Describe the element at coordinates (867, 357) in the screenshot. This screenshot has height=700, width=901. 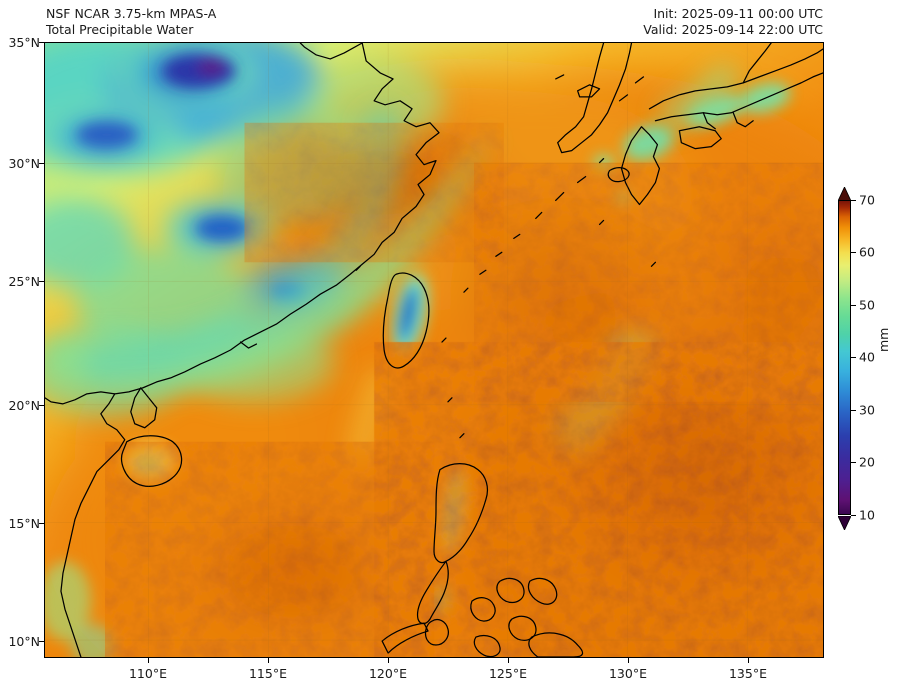
I see `colorbar-label-40: 40` at that location.